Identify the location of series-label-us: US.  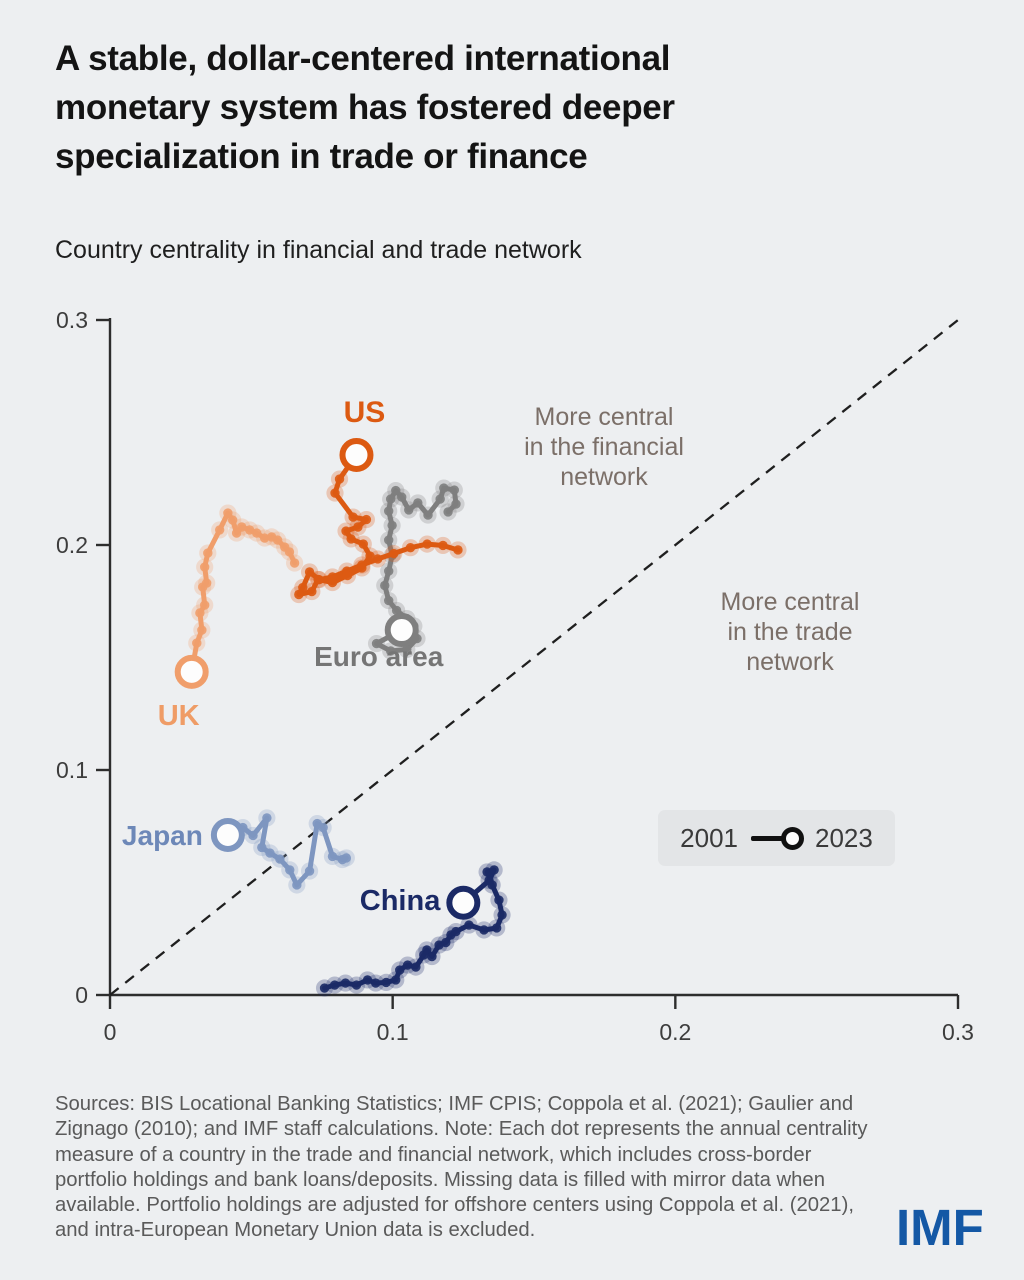
(365, 412).